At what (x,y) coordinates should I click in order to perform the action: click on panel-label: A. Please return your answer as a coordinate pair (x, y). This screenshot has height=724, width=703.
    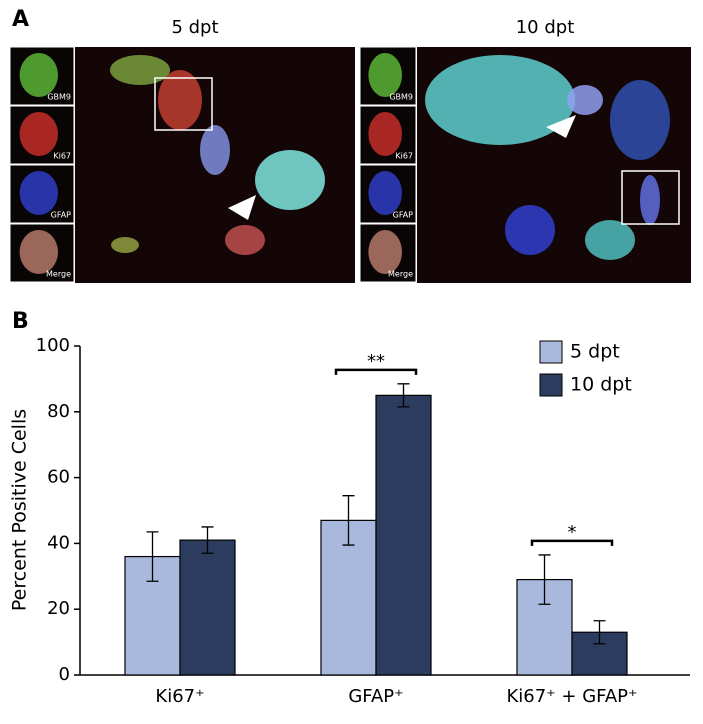
    Looking at the image, I should click on (20, 19).